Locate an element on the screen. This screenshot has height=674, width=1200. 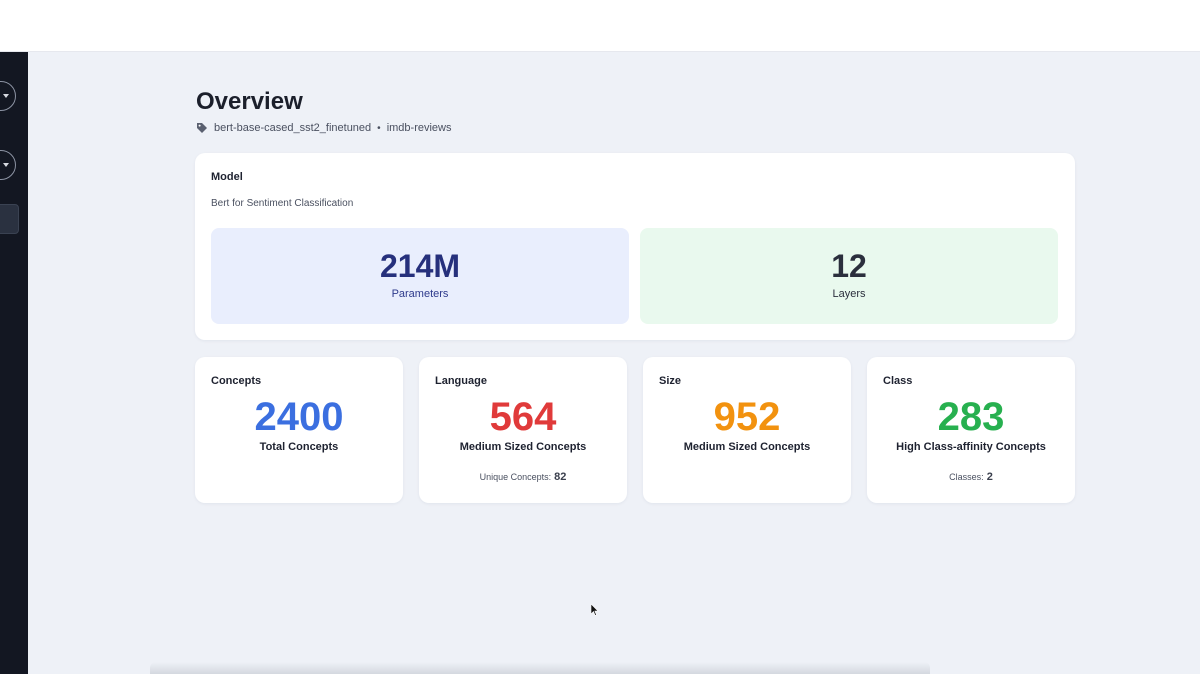
layers-value: 12 is located at coordinates (849, 266).